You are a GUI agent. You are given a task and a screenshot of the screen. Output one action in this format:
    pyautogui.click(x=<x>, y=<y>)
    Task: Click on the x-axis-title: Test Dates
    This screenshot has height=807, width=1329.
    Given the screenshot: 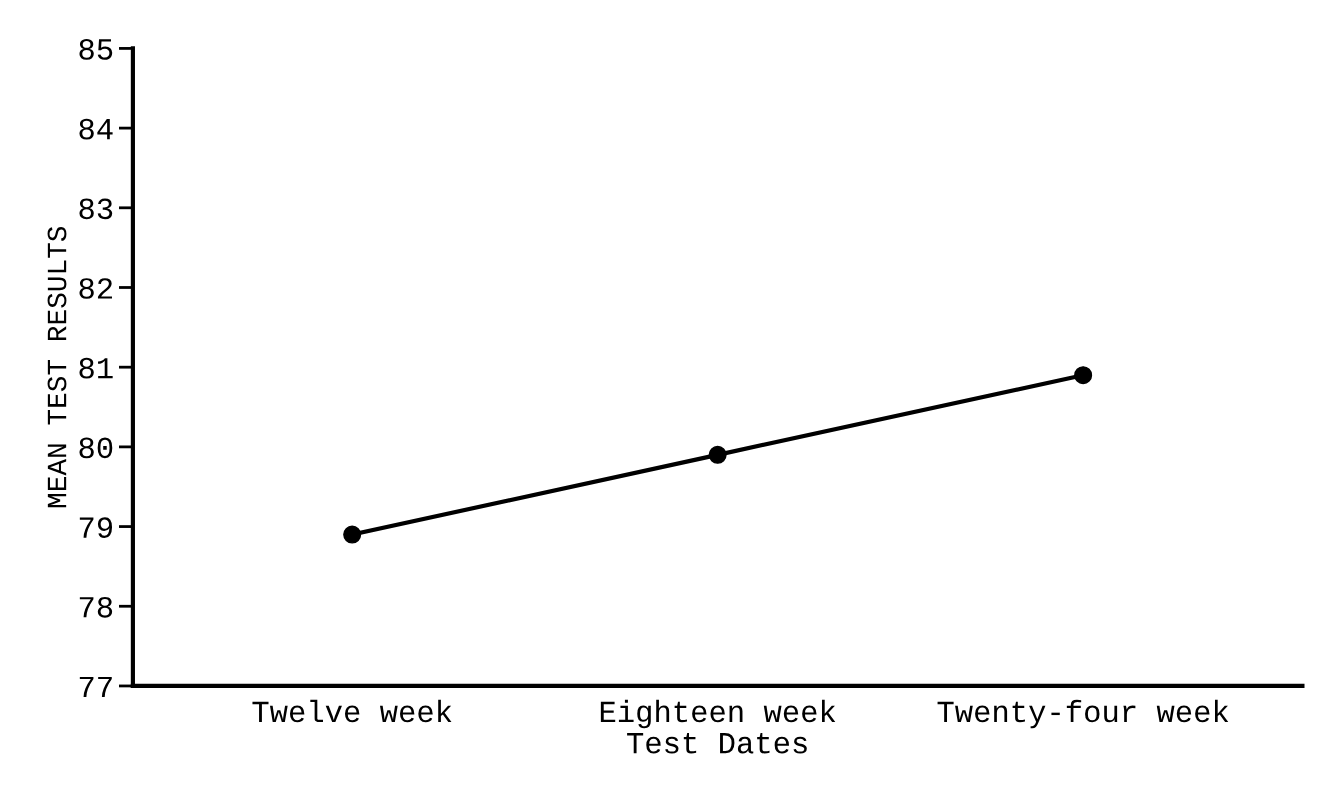 What is the action you would take?
    pyautogui.click(x=717, y=743)
    